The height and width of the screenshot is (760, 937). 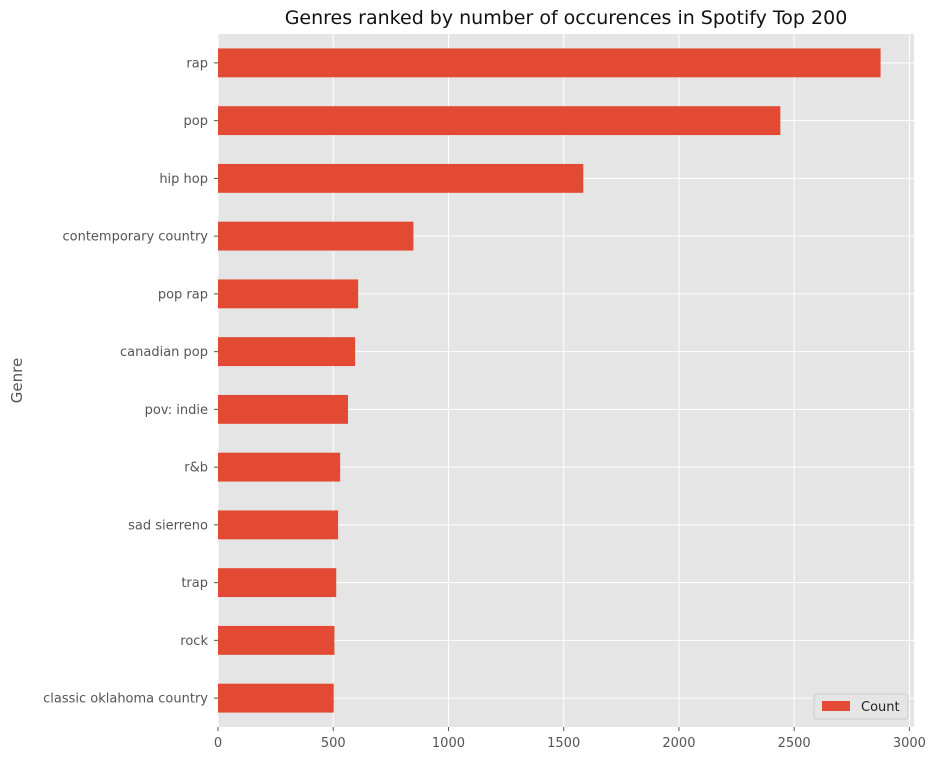 I want to click on y-tick-label: rap, so click(x=197, y=63).